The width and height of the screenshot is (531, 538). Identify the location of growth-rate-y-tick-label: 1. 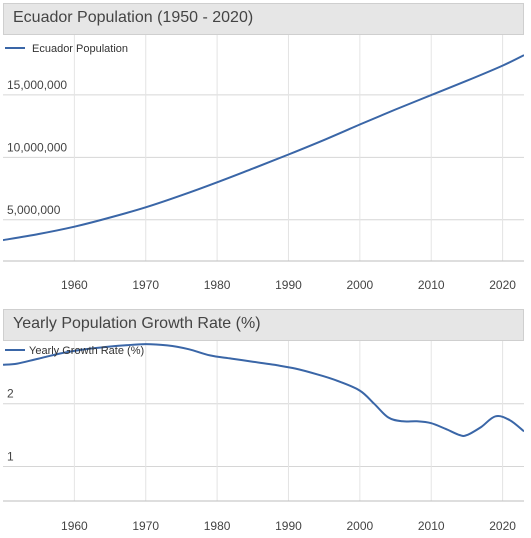
(10, 456).